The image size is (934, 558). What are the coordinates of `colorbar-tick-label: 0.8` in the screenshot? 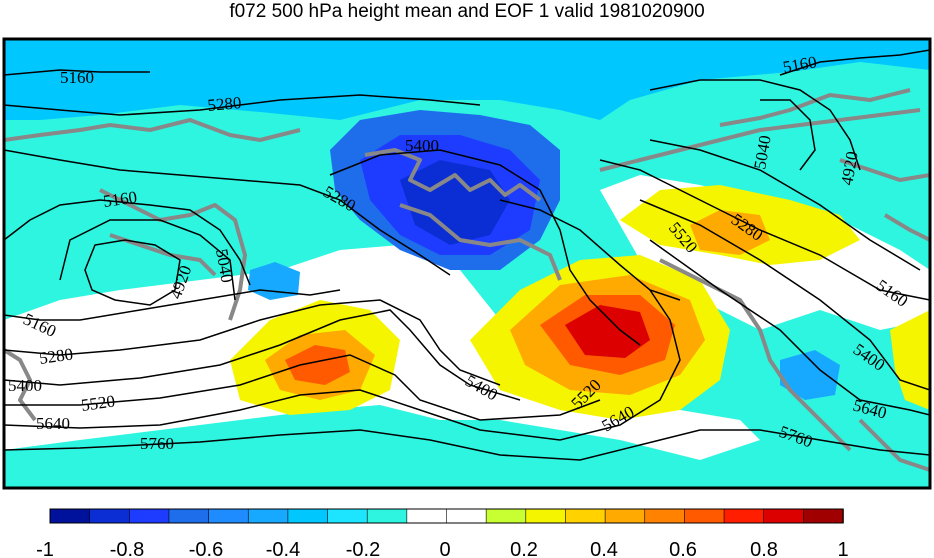 It's located at (764, 548).